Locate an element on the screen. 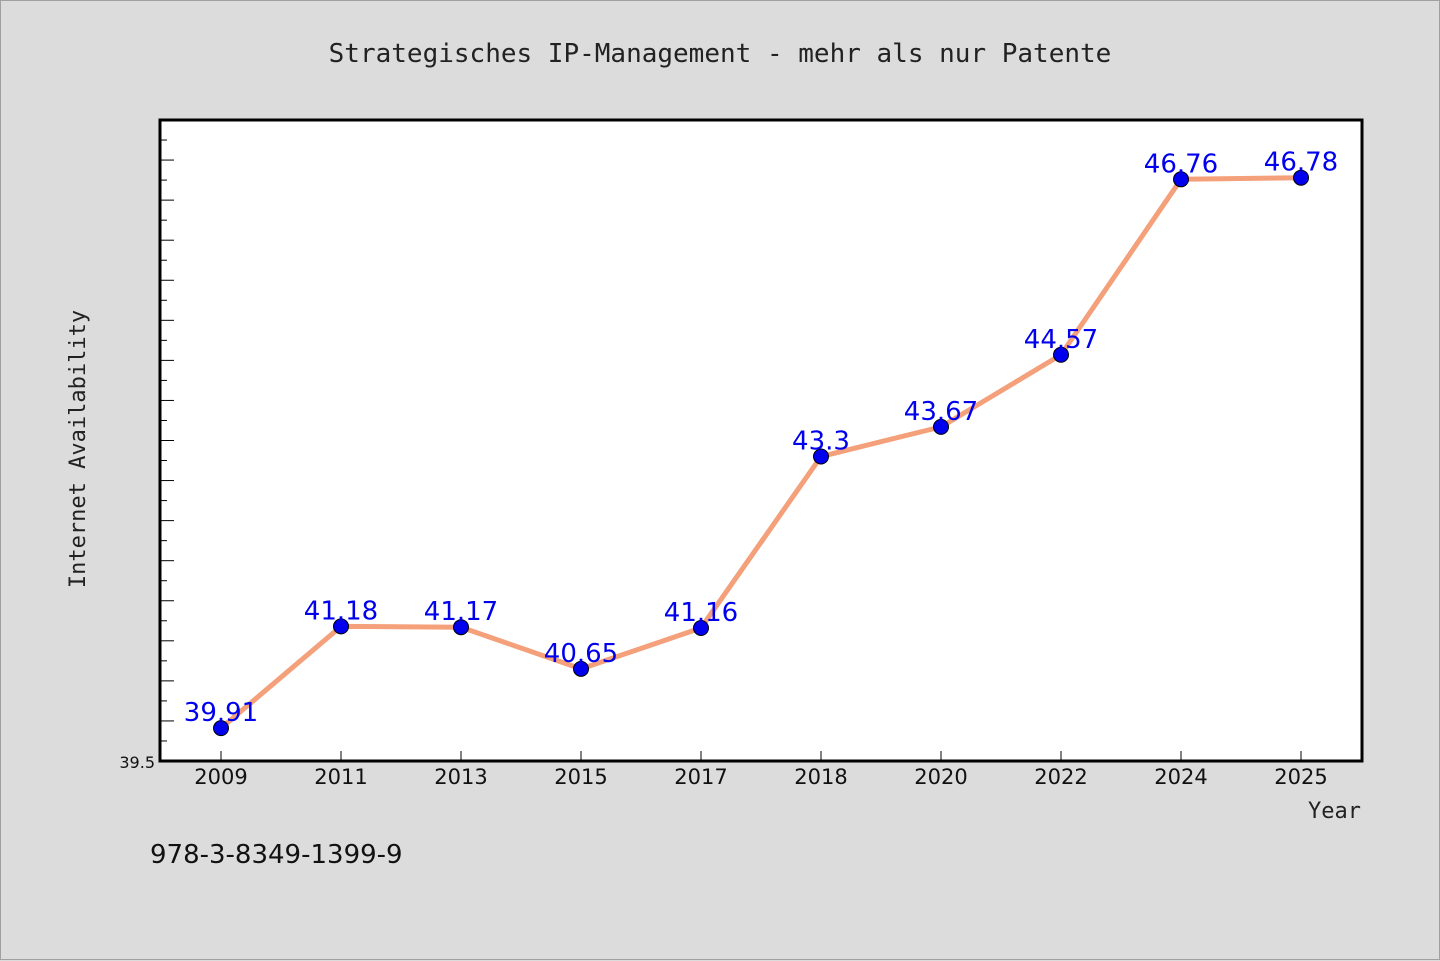  data-label: 39.91 is located at coordinates (221, 713).